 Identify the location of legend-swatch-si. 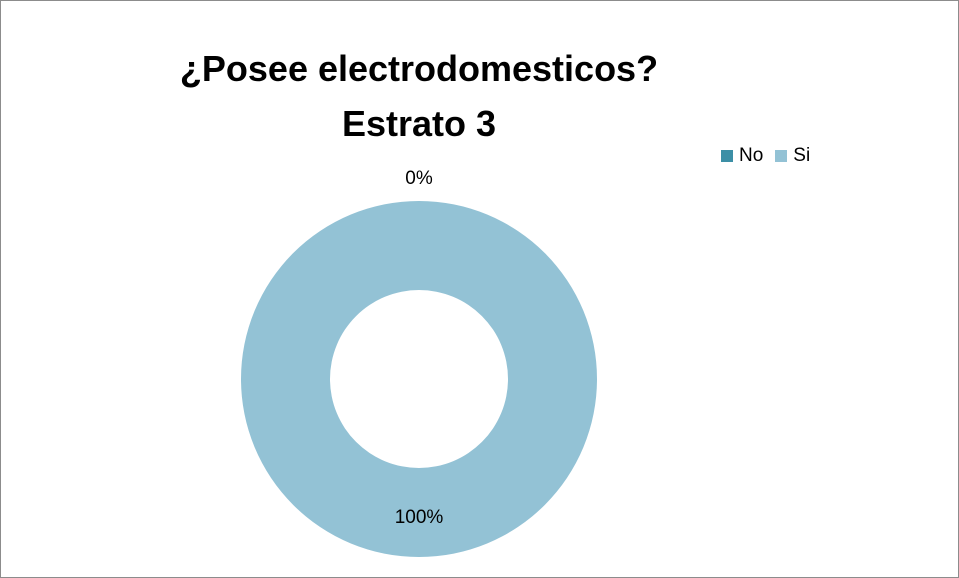
(781, 156).